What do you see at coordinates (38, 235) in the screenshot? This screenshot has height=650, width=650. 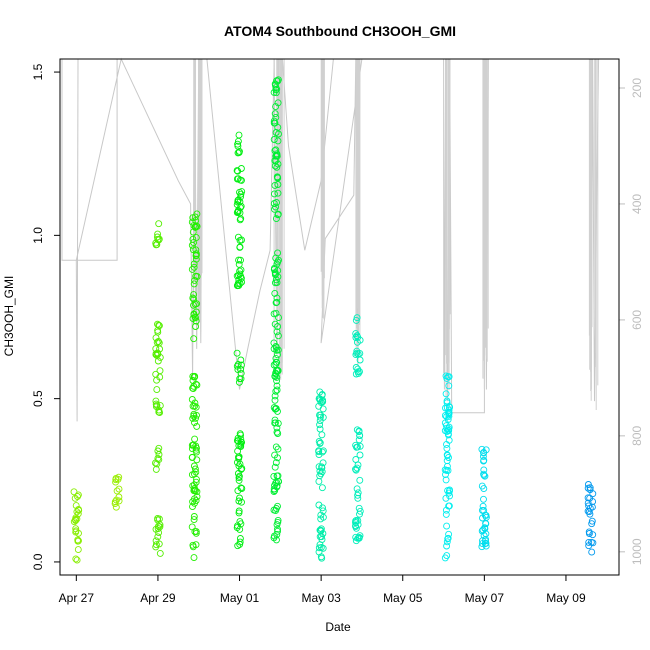 I see `y-tick-label: 1.0` at bounding box center [38, 235].